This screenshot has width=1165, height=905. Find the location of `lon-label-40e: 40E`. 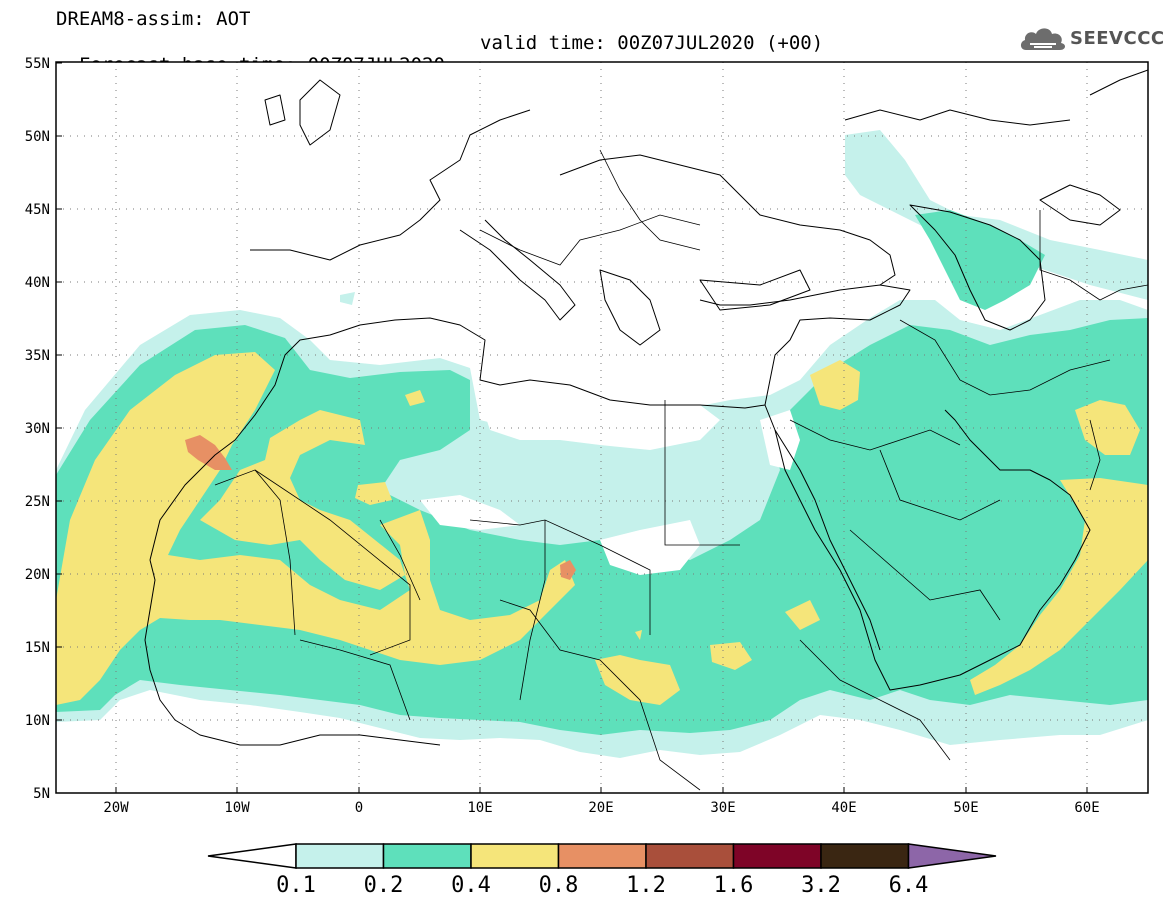

lon-label-40e: 40E is located at coordinates (843, 808).